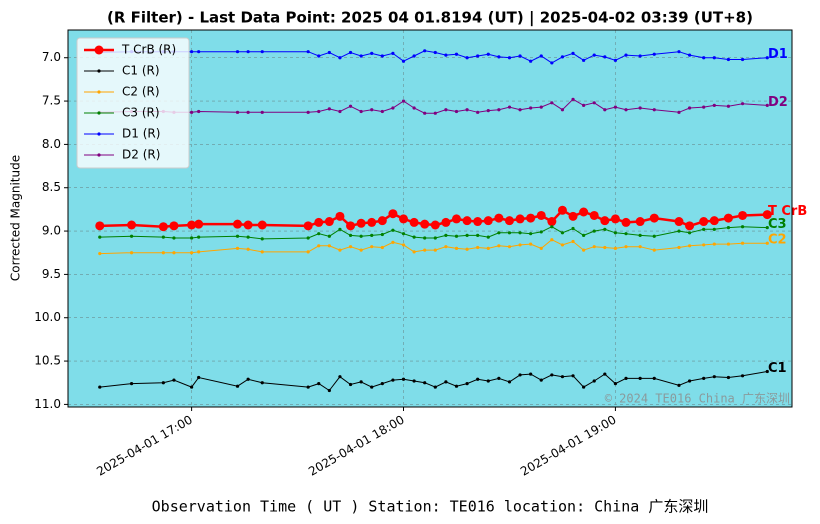 The width and height of the screenshot is (820, 524). I want to click on legend-label: C1 (R), so click(141, 71).